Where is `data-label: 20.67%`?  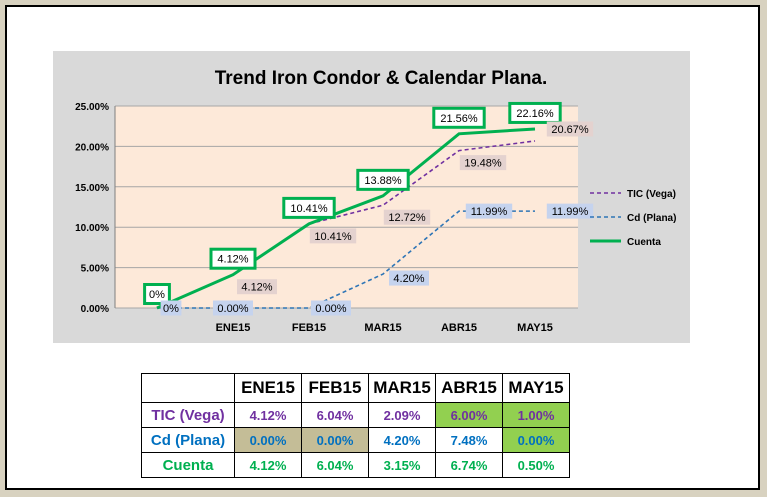
data-label: 20.67% is located at coordinates (570, 129).